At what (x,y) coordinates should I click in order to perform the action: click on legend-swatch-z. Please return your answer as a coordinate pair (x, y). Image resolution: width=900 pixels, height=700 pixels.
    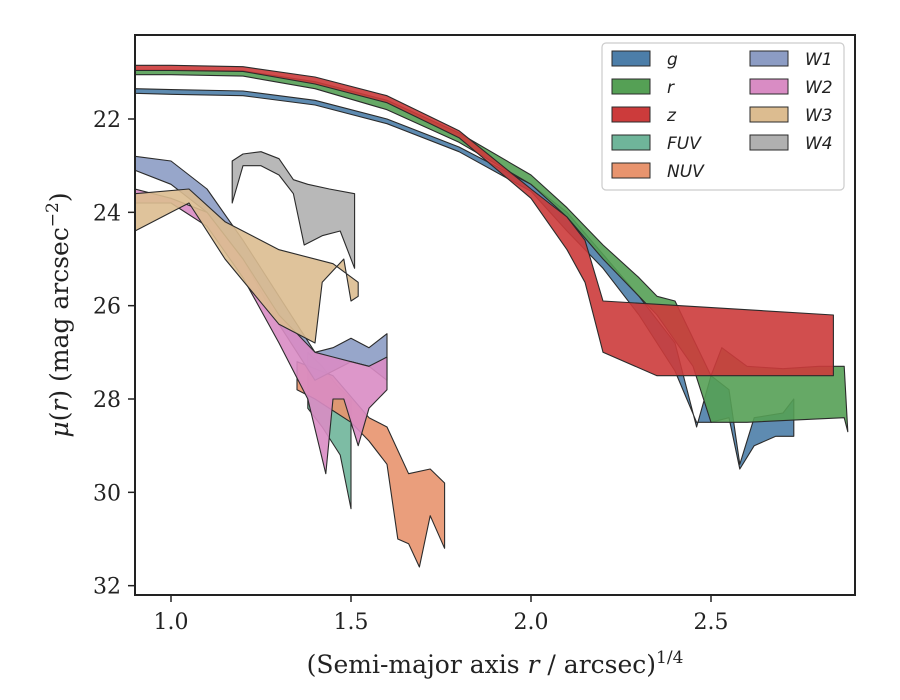
    Looking at the image, I should click on (631, 114).